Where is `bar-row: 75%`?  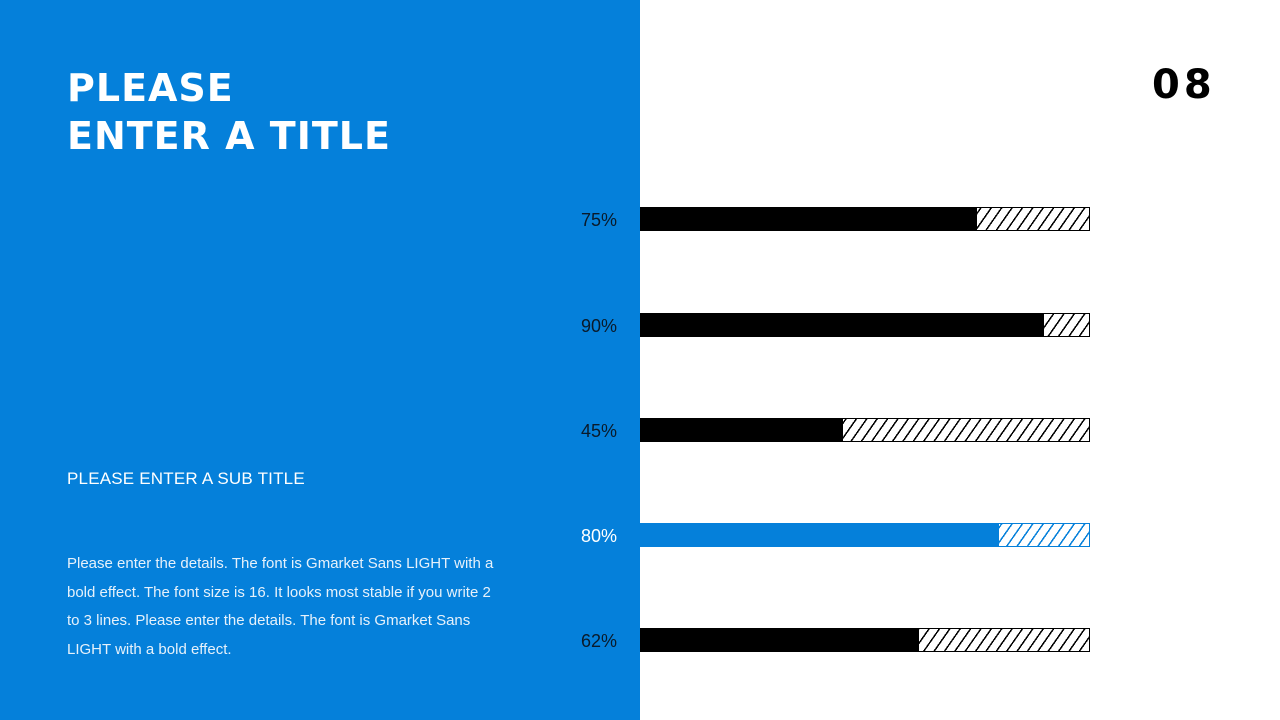
bar-row: 75% is located at coordinates (640, 219).